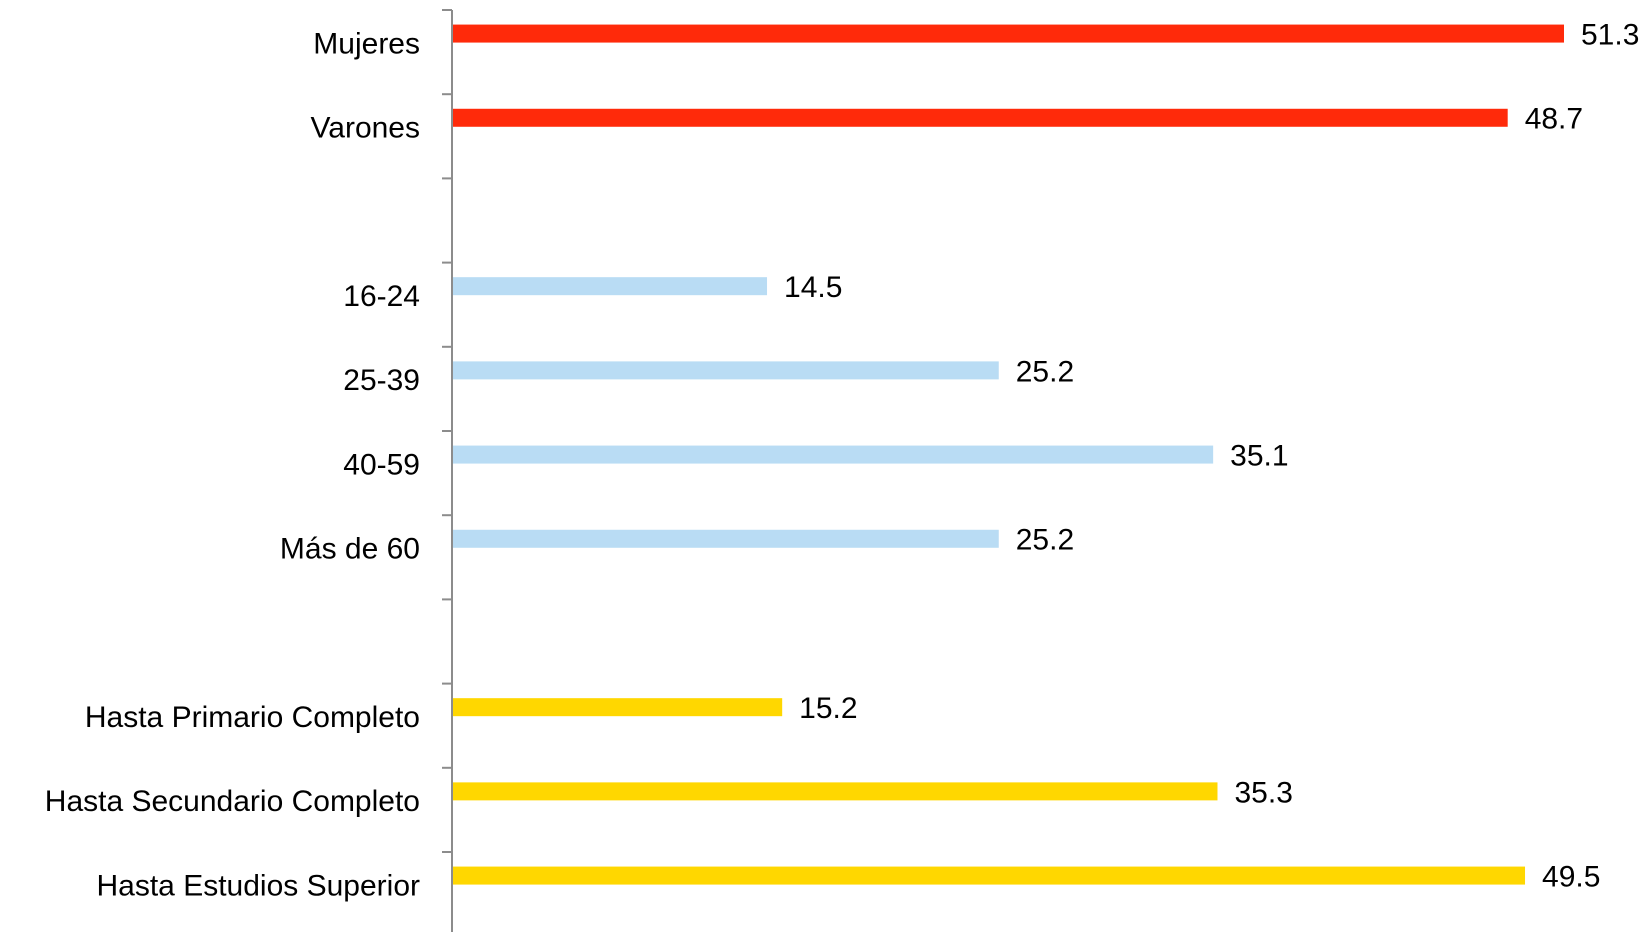 The width and height of the screenshot is (1648, 932). I want to click on category-label-hasta-primario-completo: Hasta Primario Completo, so click(252, 717).